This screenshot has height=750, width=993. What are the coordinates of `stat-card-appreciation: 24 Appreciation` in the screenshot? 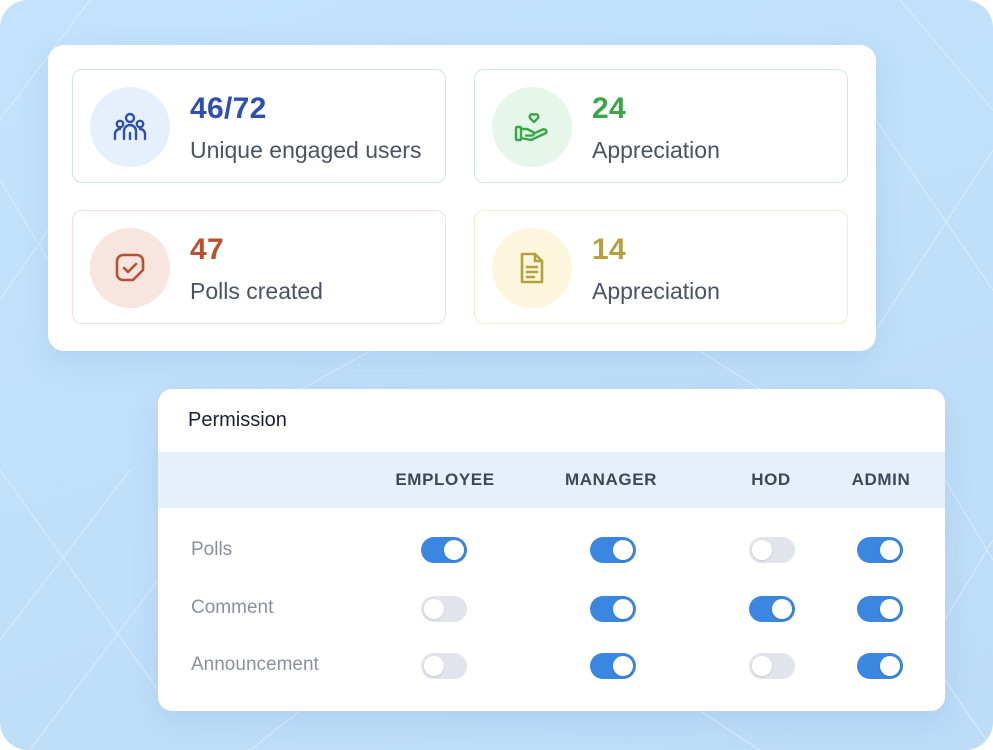 It's located at (661, 126).